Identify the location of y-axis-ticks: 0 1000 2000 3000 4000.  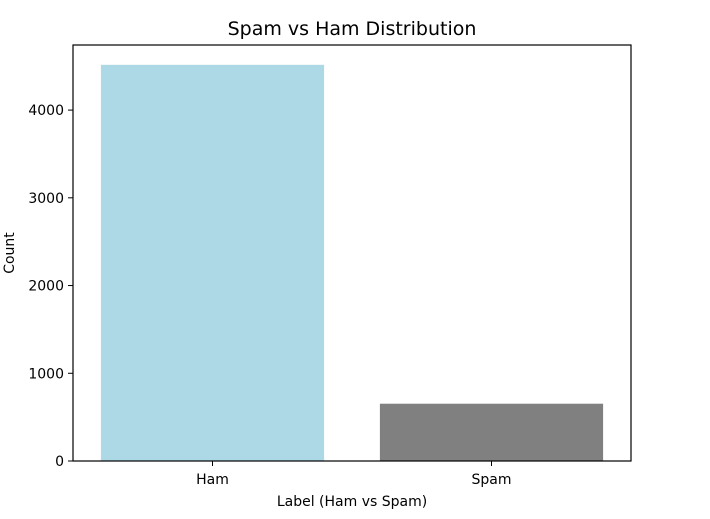
(50, 286).